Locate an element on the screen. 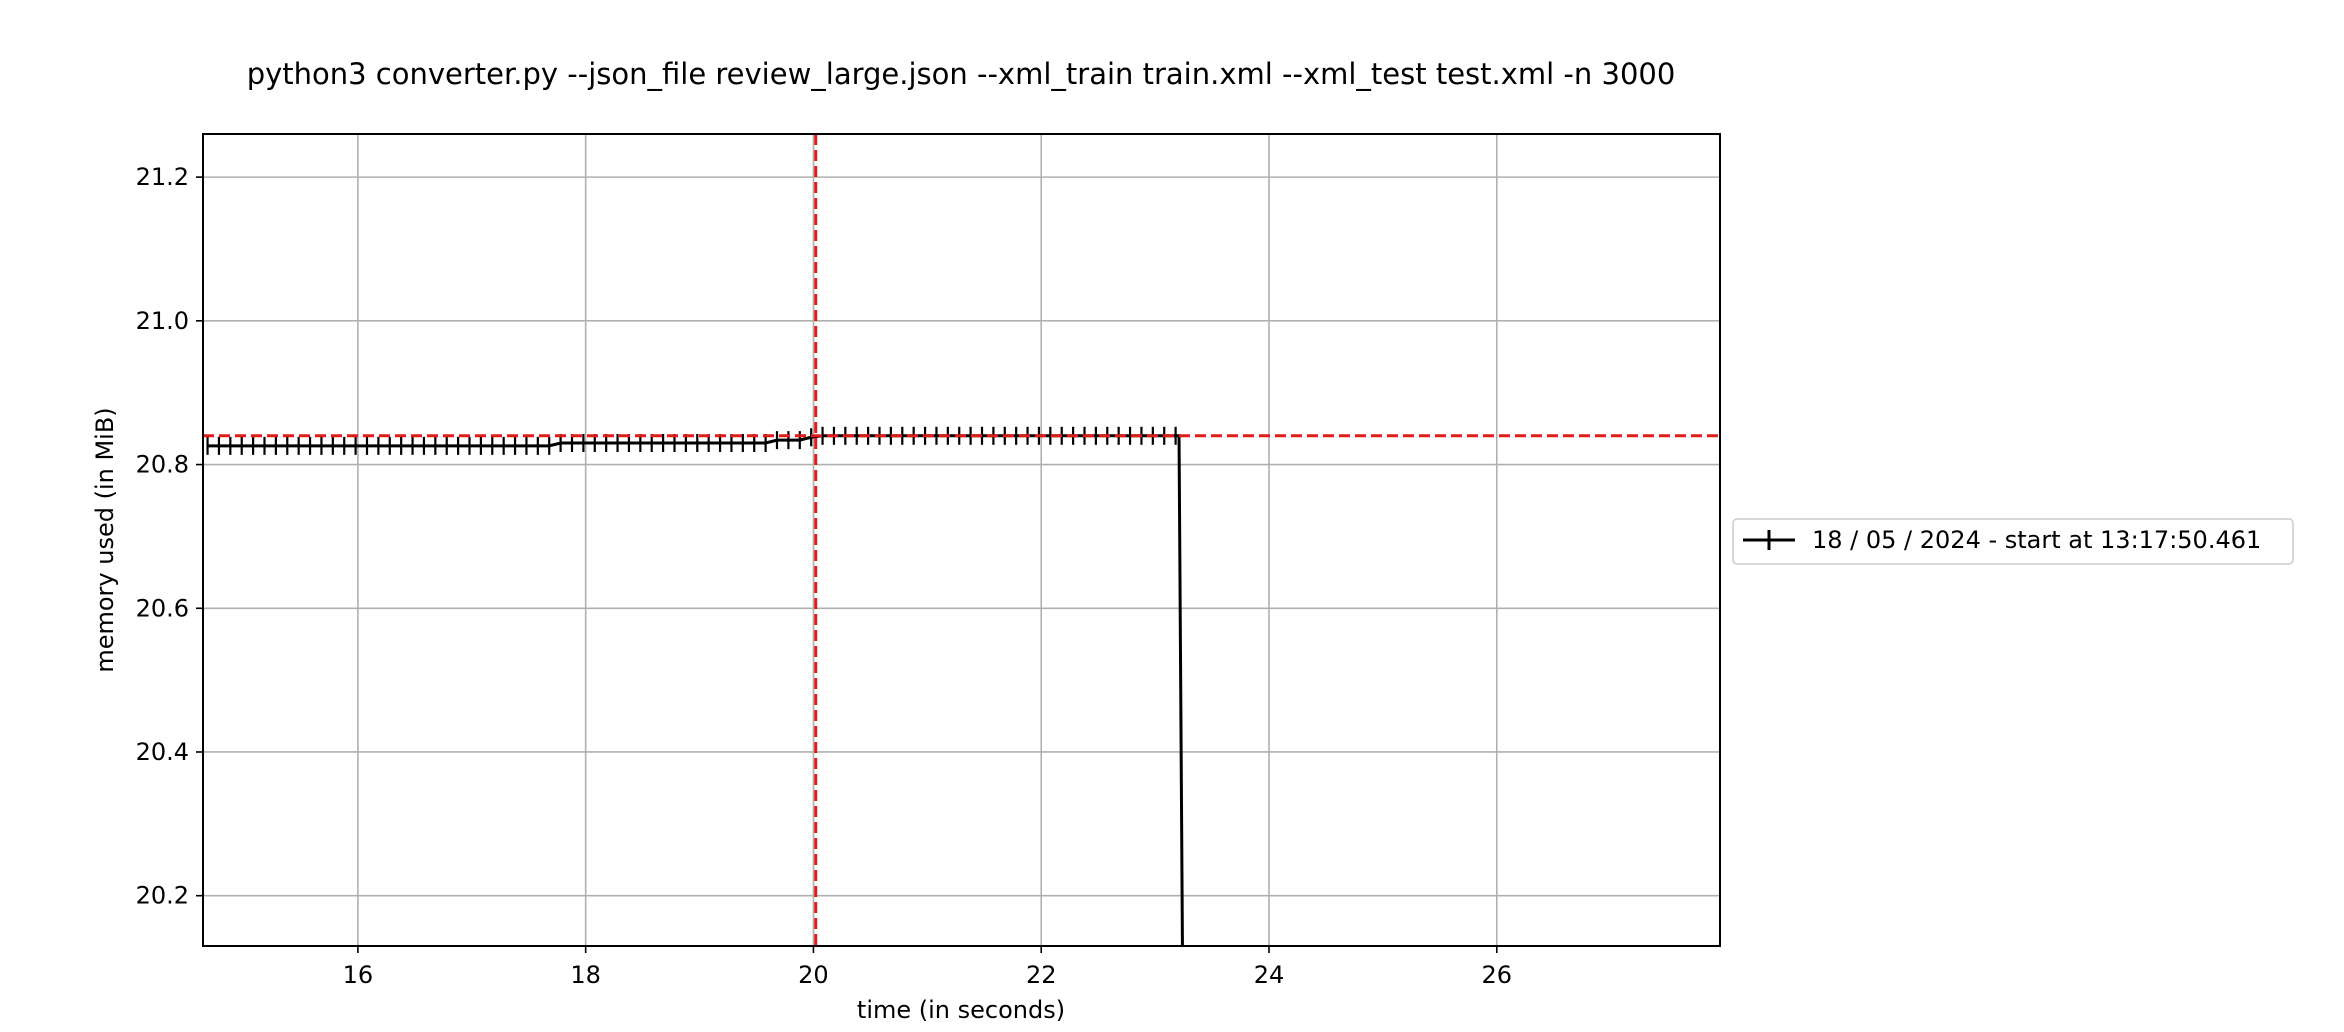 The image size is (2344, 1032). legend: 18 / 05 / 2024 - start at 13:17:50.461 is located at coordinates (2013, 541).